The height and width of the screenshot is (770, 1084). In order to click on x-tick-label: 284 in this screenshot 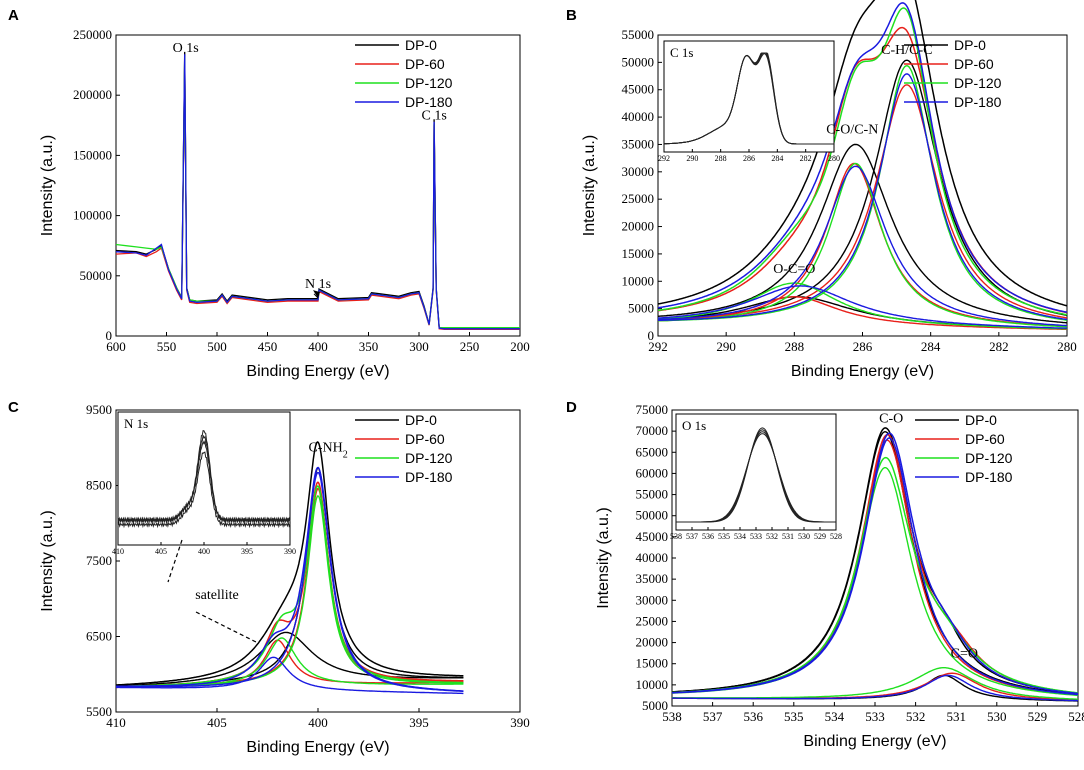, I will do `click(931, 346)`.